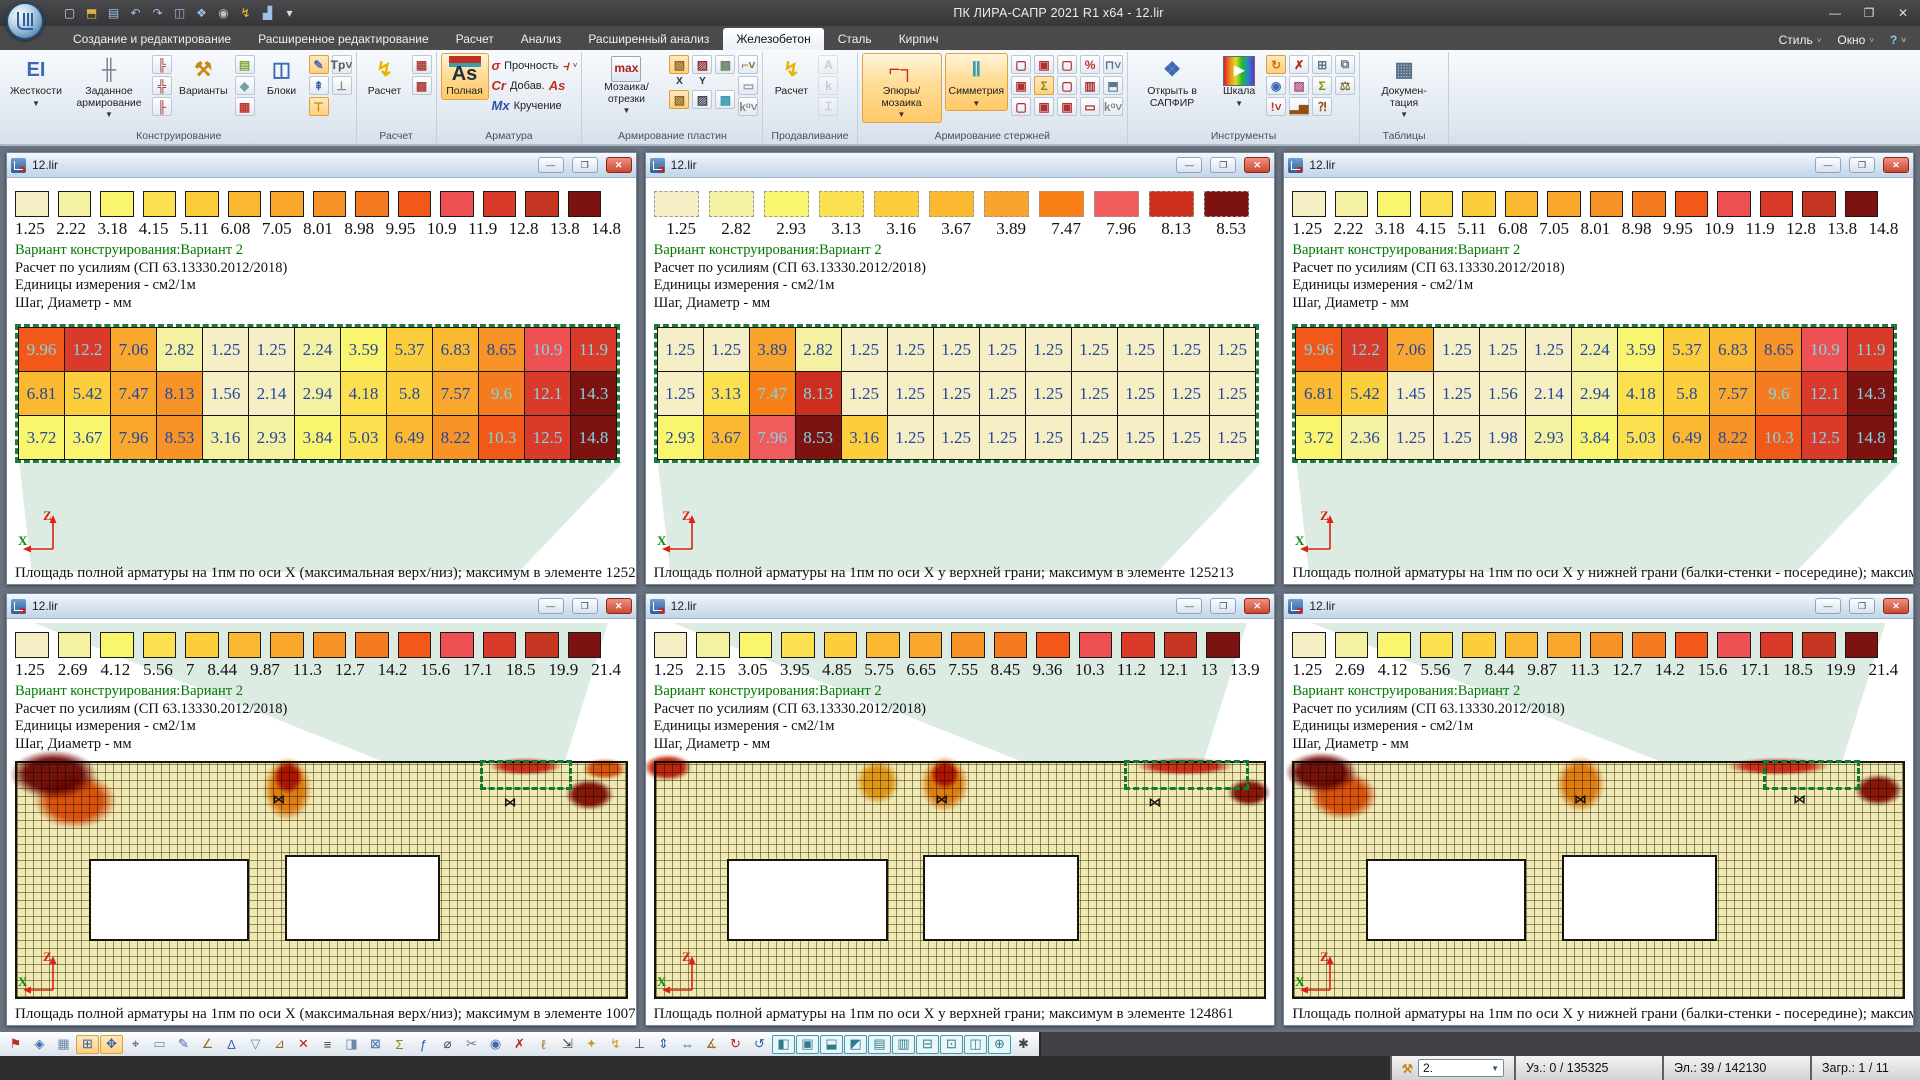 Image resolution: width=1920 pixels, height=1080 pixels. What do you see at coordinates (828, 64) in the screenshot?
I see `asw-icon: A` at bounding box center [828, 64].